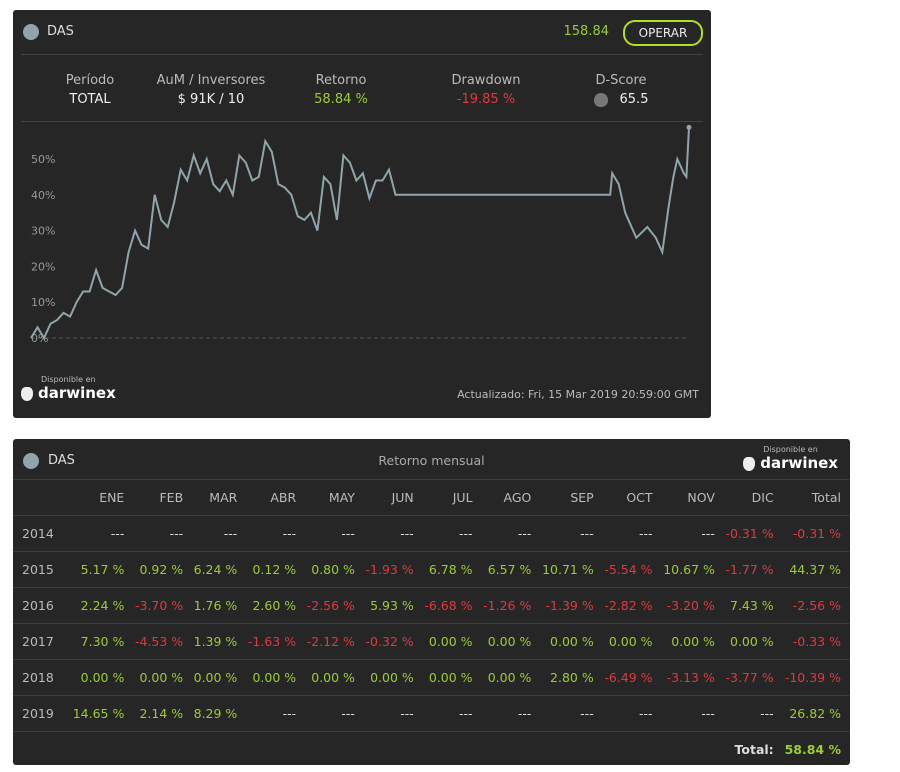 The width and height of the screenshot is (900, 772). Describe the element at coordinates (163, 497) in the screenshot. I see `col-header: FEB` at that location.